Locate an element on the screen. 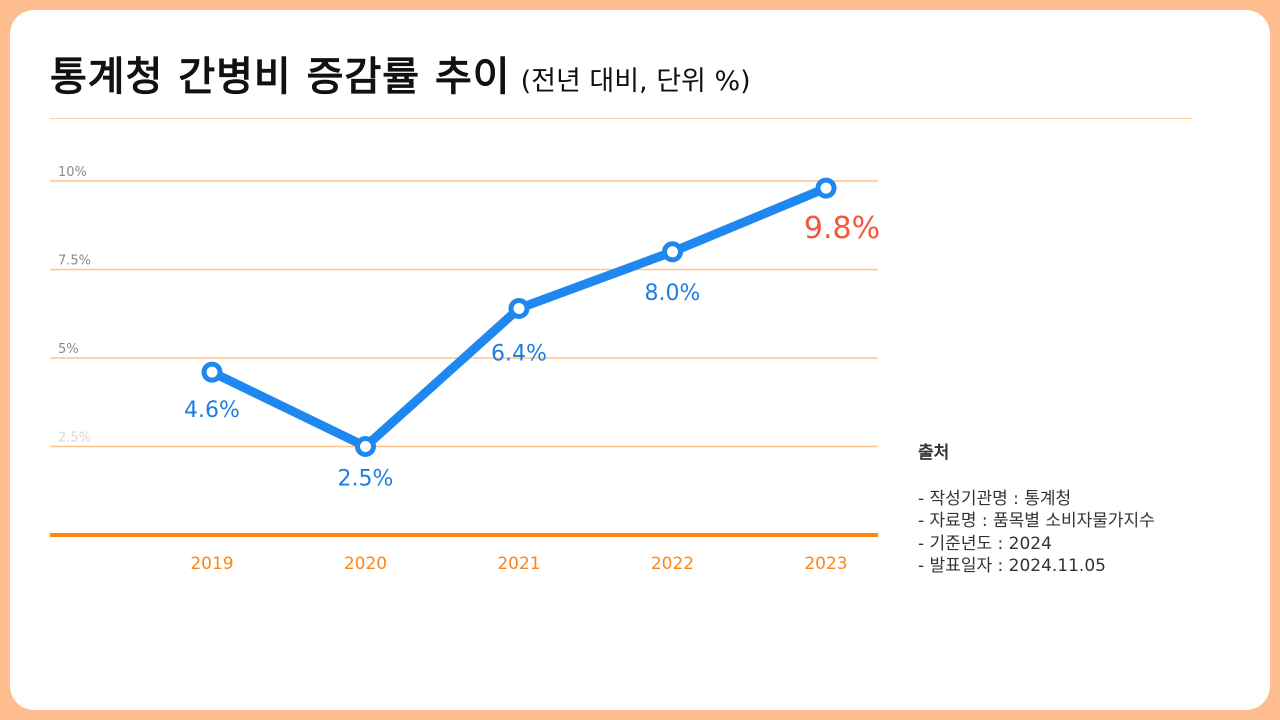  x-tick-label: 2020 is located at coordinates (365, 564).